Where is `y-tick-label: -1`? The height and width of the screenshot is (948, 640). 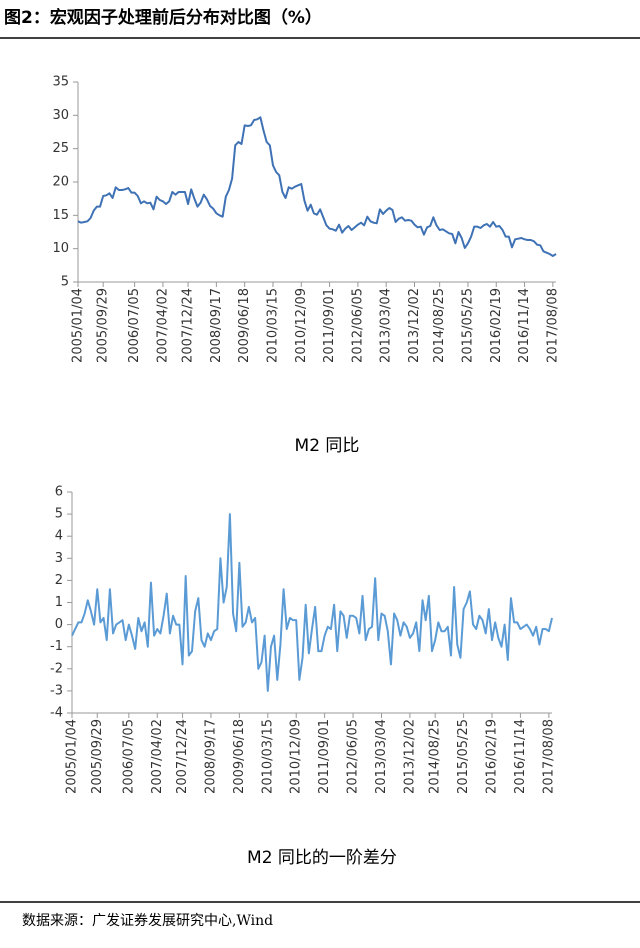 y-tick-label: -1 is located at coordinates (56, 646).